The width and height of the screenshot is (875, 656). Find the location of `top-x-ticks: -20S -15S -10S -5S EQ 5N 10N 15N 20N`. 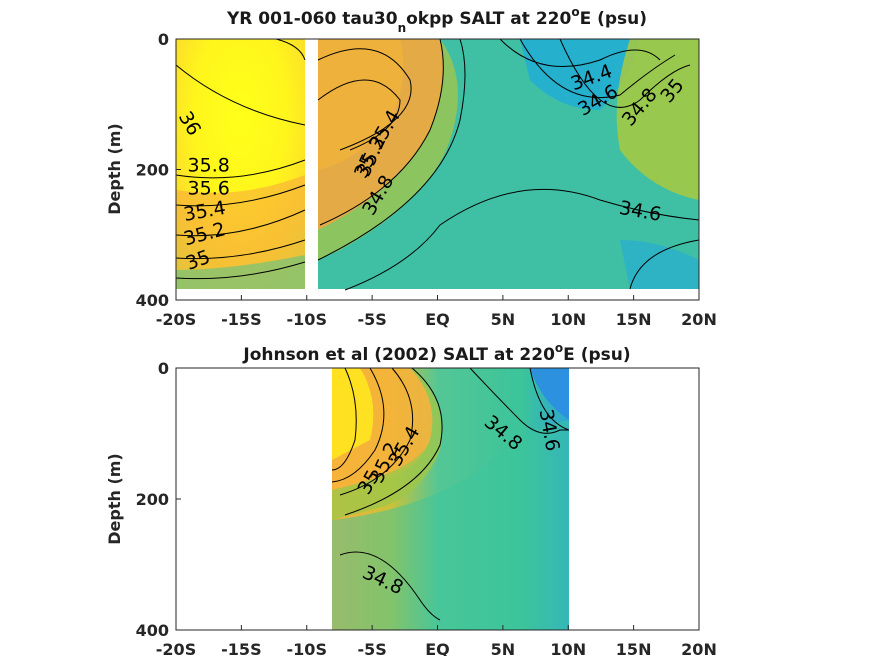

top-x-ticks: -20S -15S -10S -5S EQ 5N 10N 15N 20N is located at coordinates (436, 312).